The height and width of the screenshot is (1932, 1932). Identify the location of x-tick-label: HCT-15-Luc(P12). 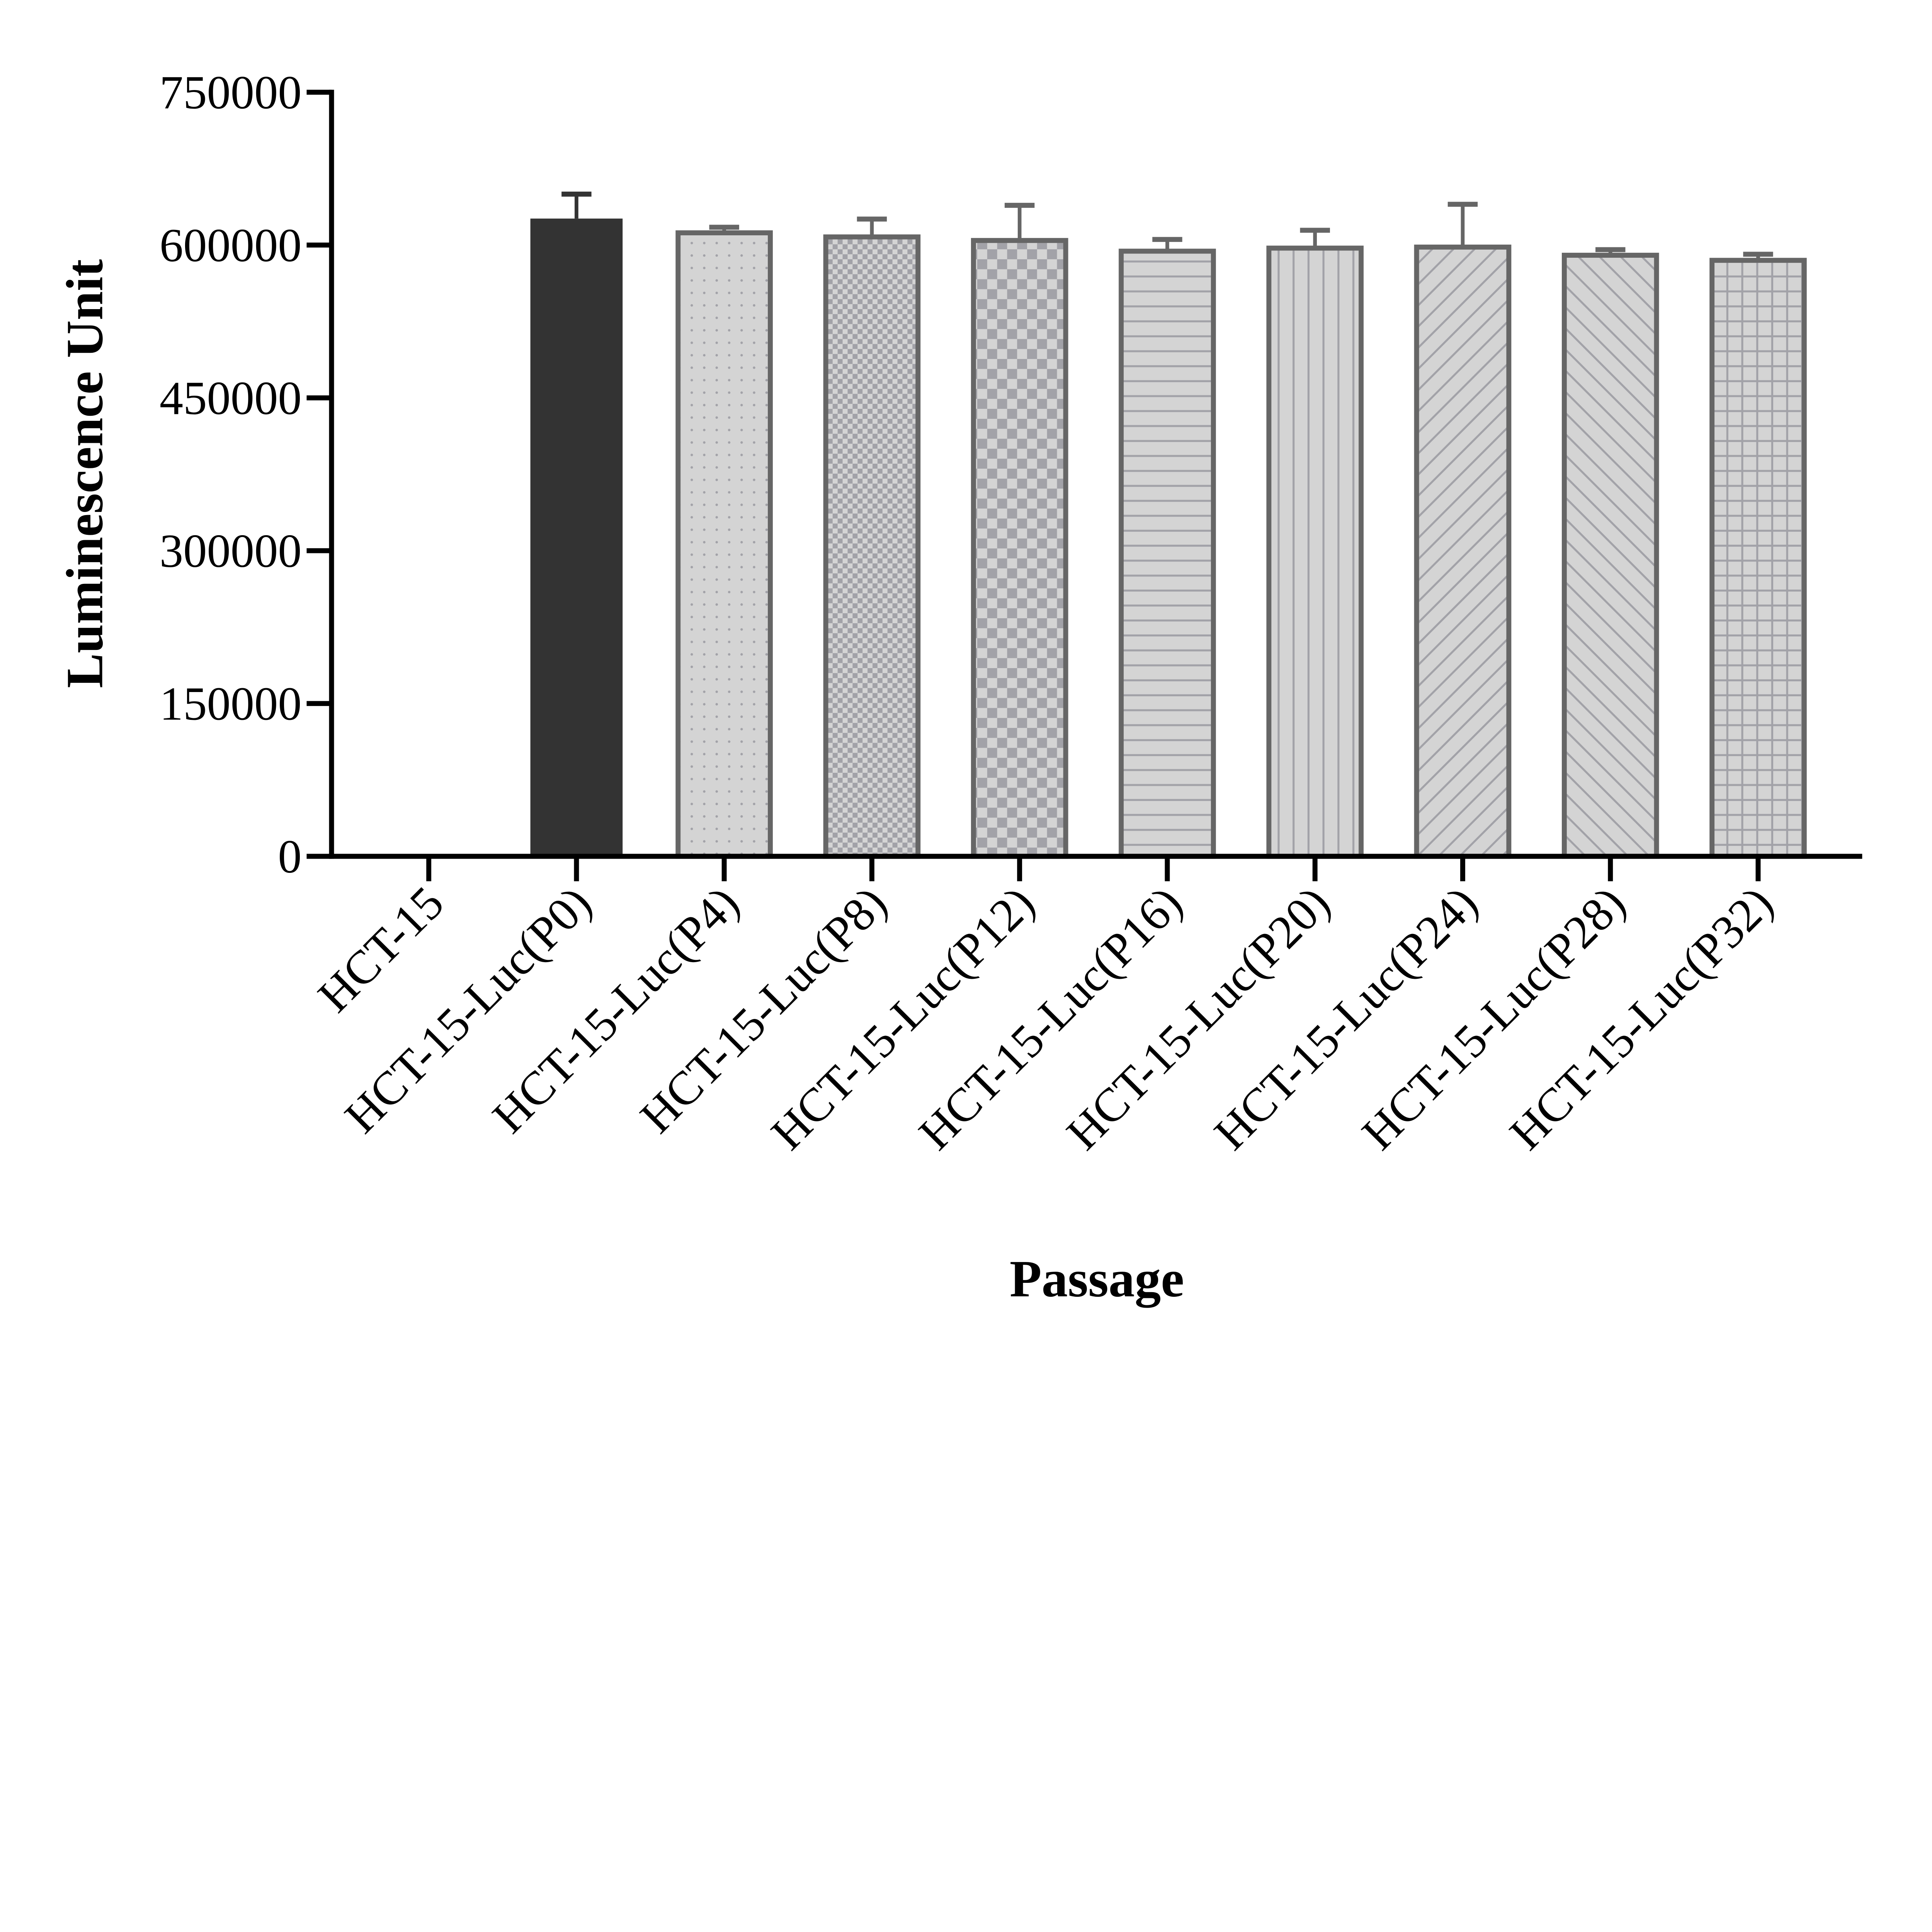
(903, 1018).